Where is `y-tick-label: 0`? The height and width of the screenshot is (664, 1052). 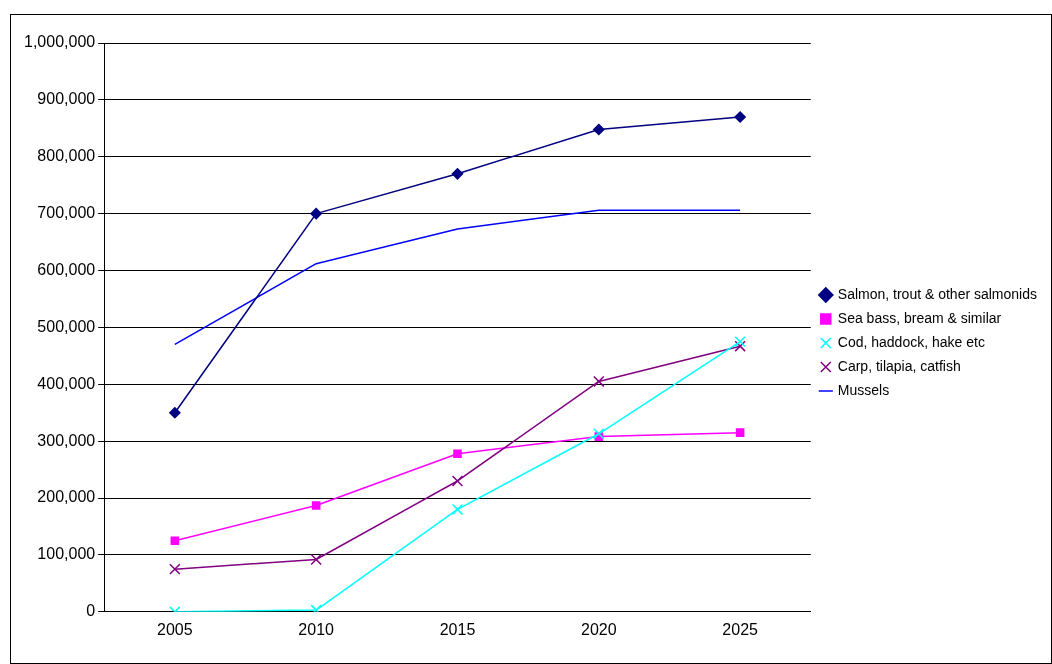
y-tick-label: 0 is located at coordinates (91, 611).